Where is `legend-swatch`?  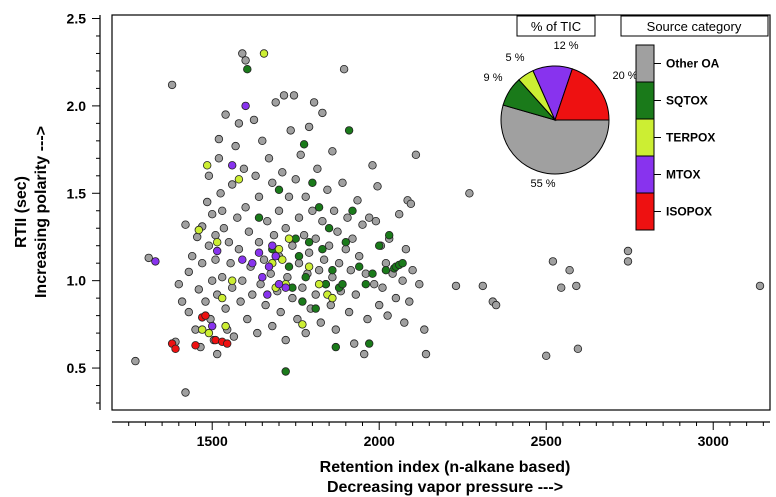
legend-swatch is located at coordinates (645, 174).